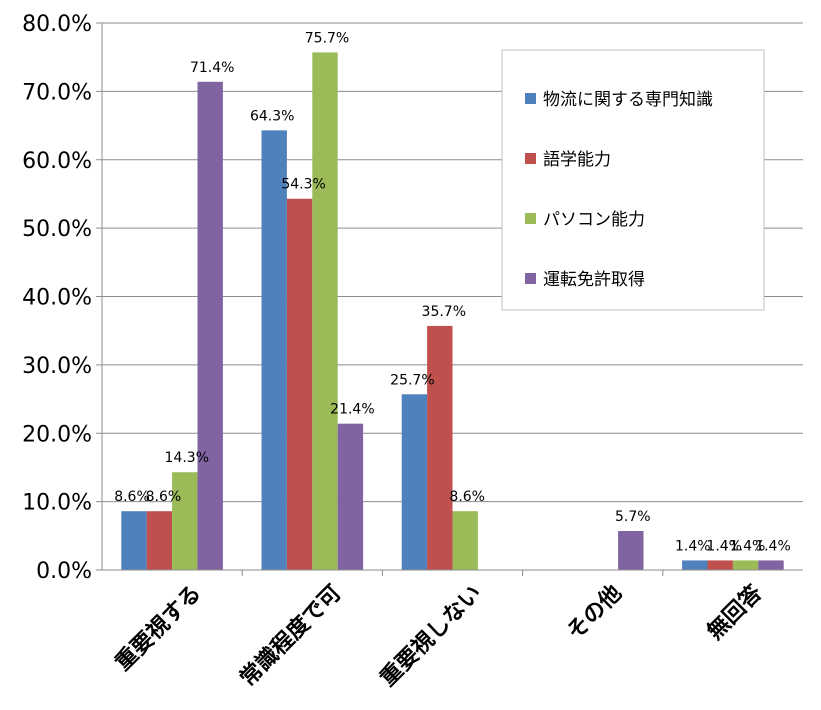 The image size is (821, 710). What do you see at coordinates (57, 503) in the screenshot?
I see `y-tick-label: 10.0%` at bounding box center [57, 503].